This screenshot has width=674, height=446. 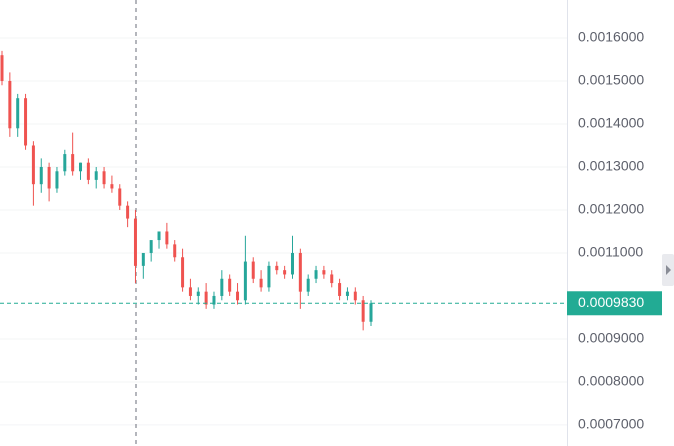 I want to click on y-tick-label: 0.0013000, so click(x=611, y=166).